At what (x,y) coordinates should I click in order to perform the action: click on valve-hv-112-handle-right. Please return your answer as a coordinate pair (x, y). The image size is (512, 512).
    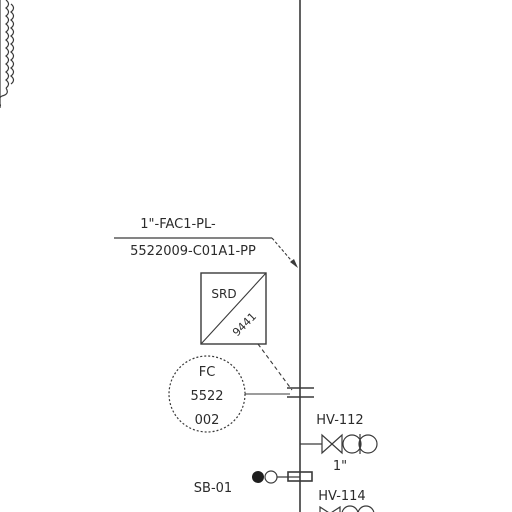
    Looking at the image, I should click on (368, 444).